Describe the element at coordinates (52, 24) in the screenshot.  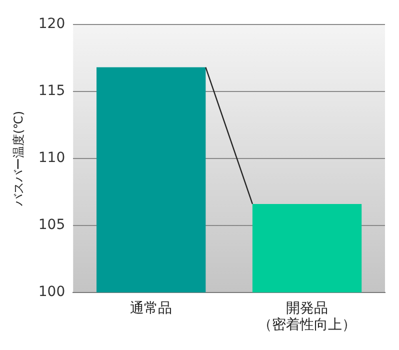
I see `y-tick-label: 120` at that location.